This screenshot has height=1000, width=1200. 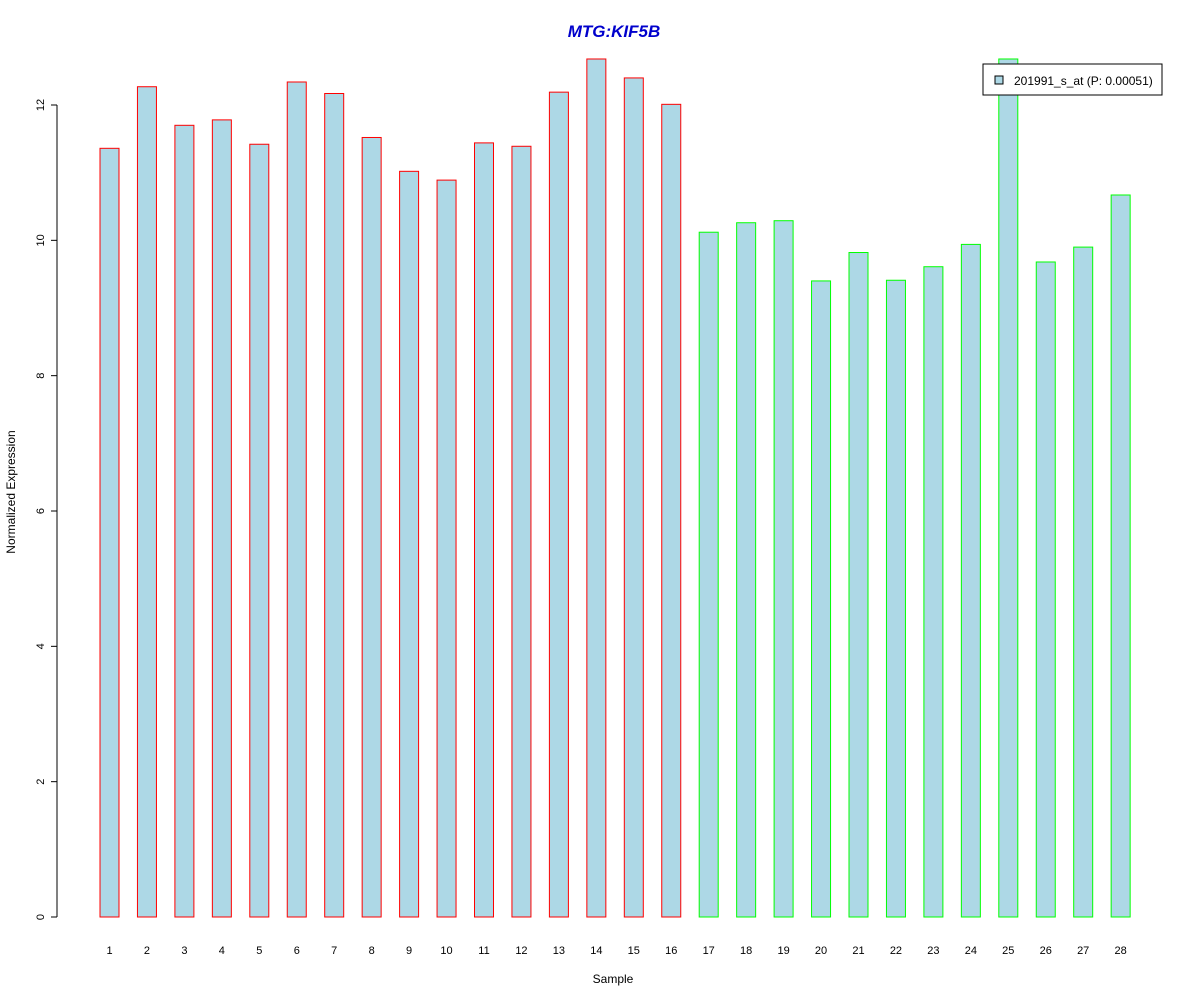 What do you see at coordinates (184, 951) in the screenshot?
I see `x-tick-label: 3` at bounding box center [184, 951].